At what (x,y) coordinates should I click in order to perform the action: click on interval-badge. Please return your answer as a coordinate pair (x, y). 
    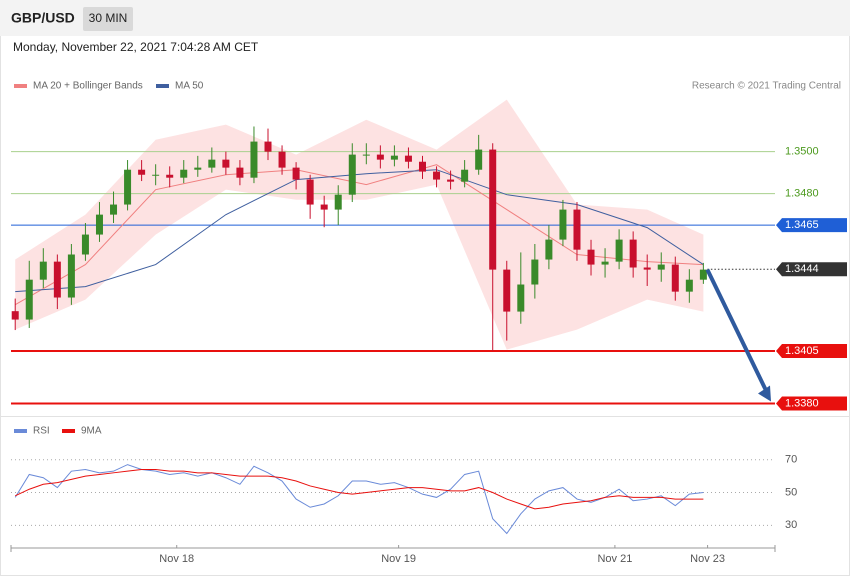
    Looking at the image, I should click on (108, 19).